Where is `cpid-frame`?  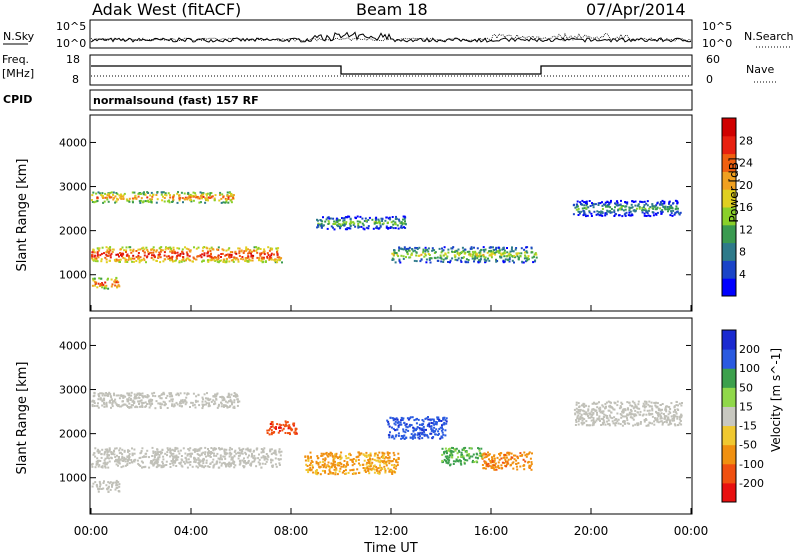 cpid-frame is located at coordinates (391, 100).